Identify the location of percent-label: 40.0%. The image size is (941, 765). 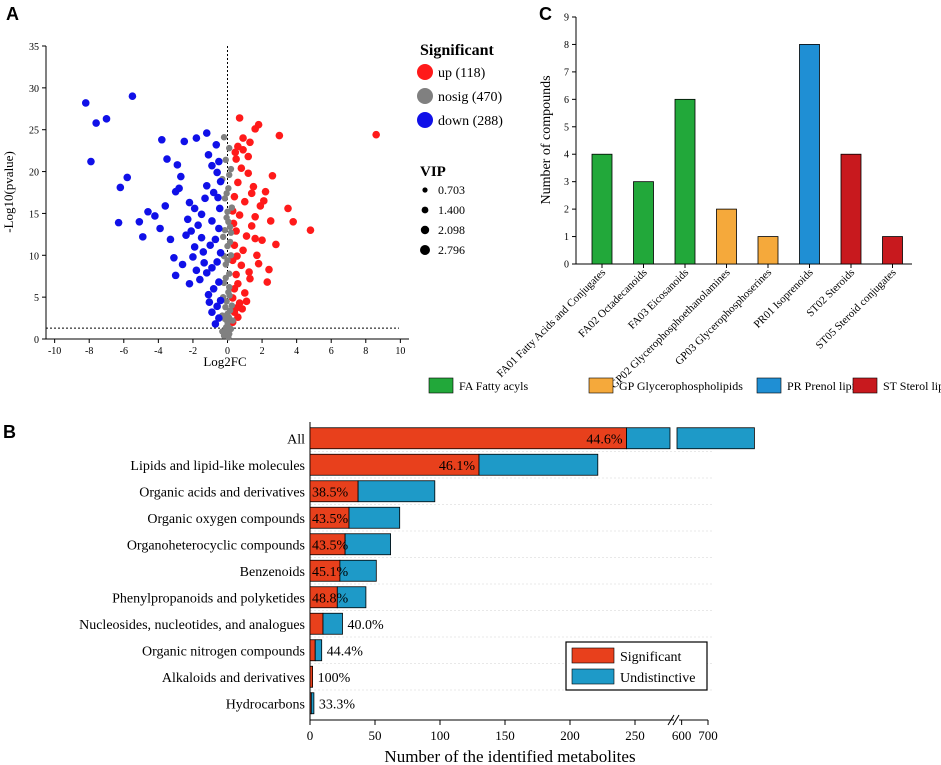
(366, 625).